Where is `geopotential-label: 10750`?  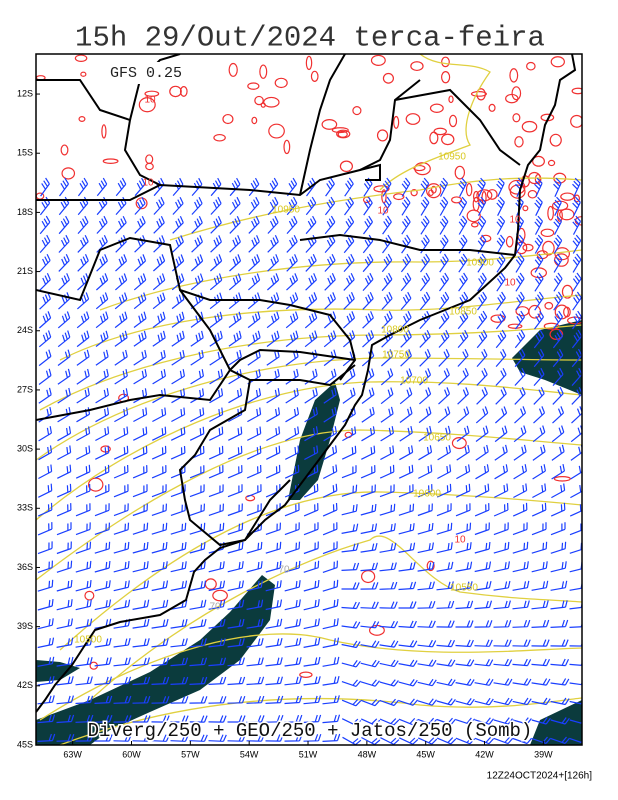
geopotential-label: 10750 is located at coordinates (396, 355).